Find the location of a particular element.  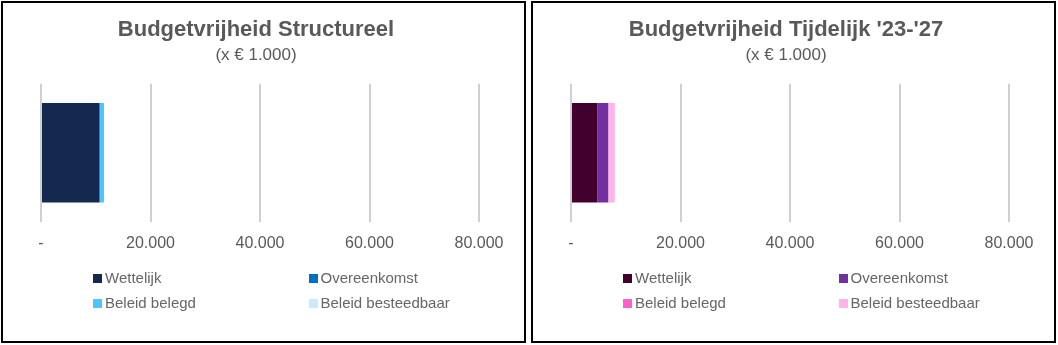

chart-title: Budgetvrijheid Tijdelijk '23-'27 is located at coordinates (786, 29).